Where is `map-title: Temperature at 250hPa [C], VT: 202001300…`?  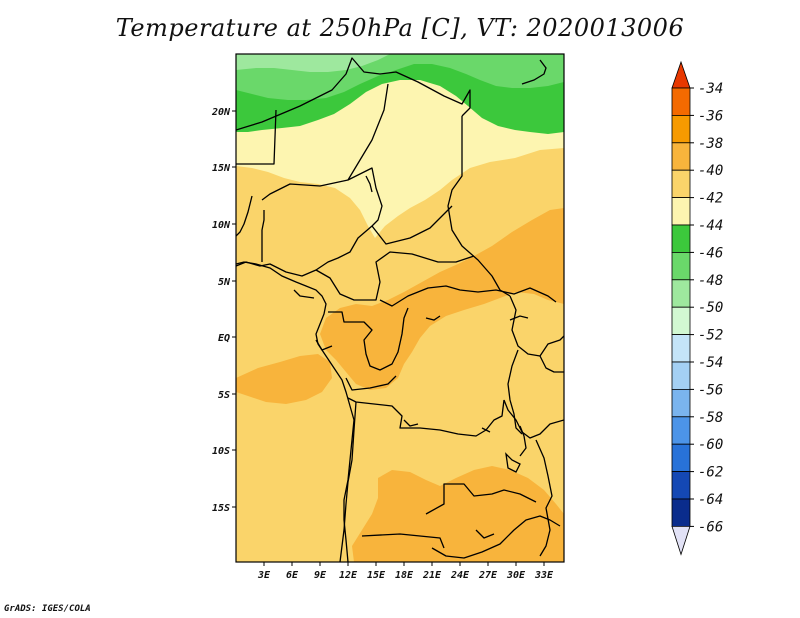
map-title: Temperature at 250hPa [C], VT: 202001300… is located at coordinates (400, 28).